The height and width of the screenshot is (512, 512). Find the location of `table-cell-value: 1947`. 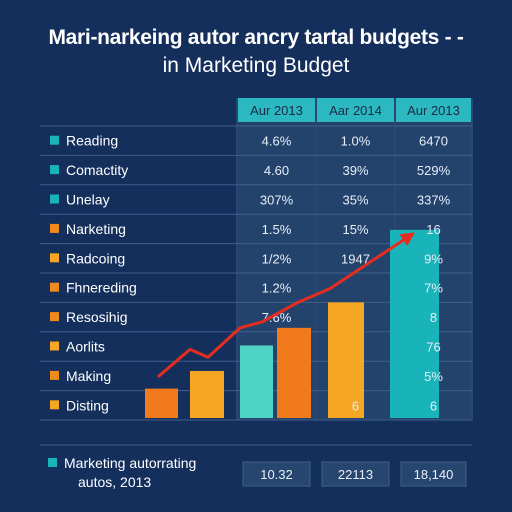

table-cell-value: 1947 is located at coordinates (355, 258).